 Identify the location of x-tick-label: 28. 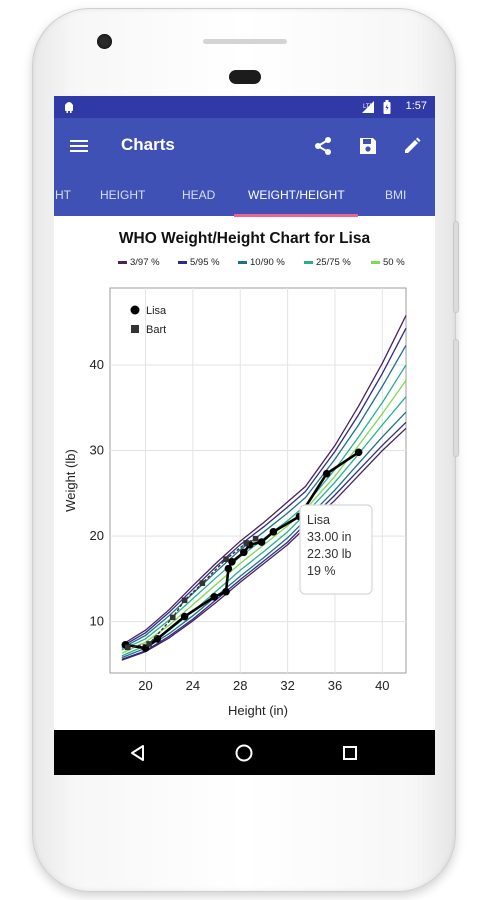
(240, 685).